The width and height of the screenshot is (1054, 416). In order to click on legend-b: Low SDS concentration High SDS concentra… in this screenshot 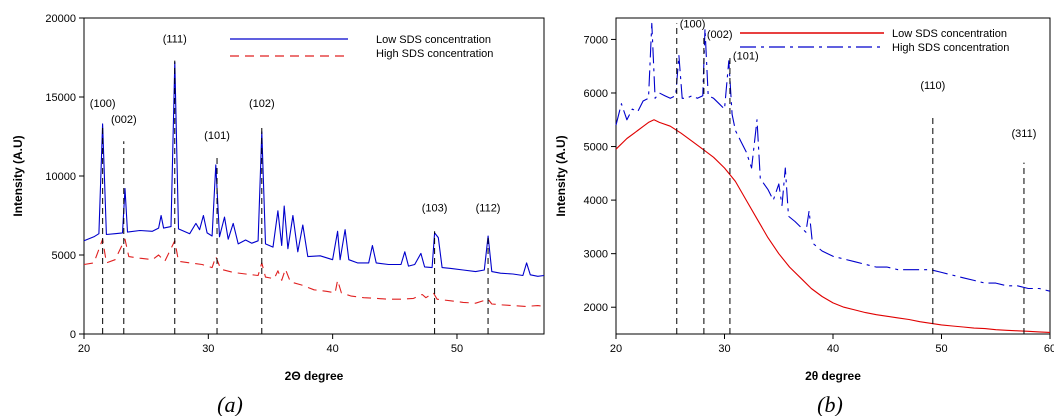, I will do `click(874, 41)`.